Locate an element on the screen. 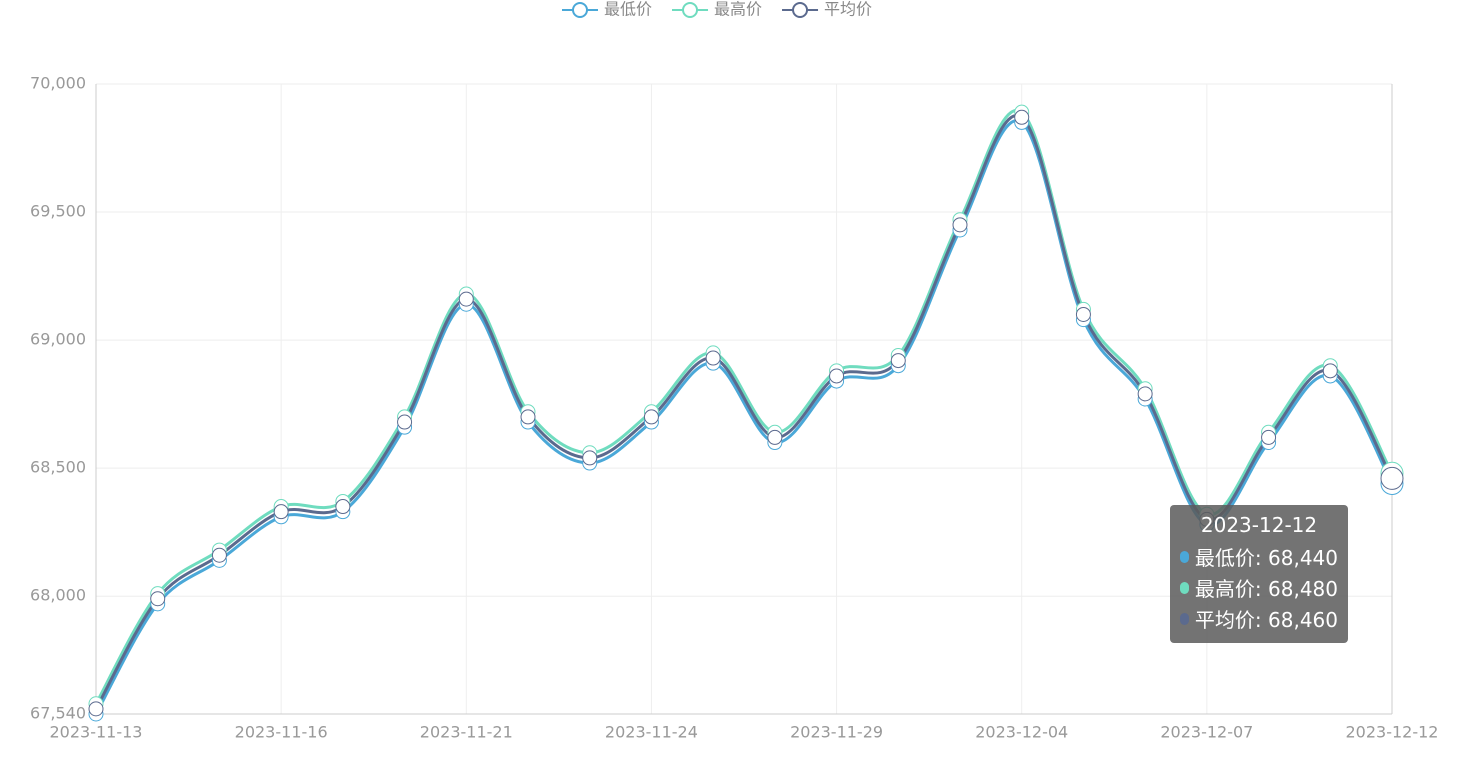 The height and width of the screenshot is (757, 1474). y-tick-label: 70,000 is located at coordinates (58, 83).